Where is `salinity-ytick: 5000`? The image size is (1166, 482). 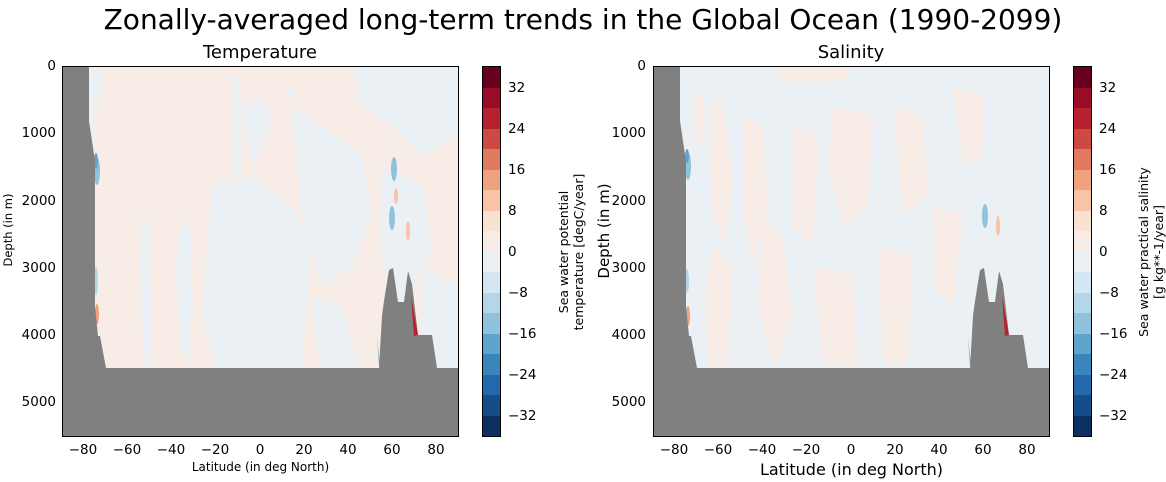 salinity-ytick: 5000 is located at coordinates (628, 402).